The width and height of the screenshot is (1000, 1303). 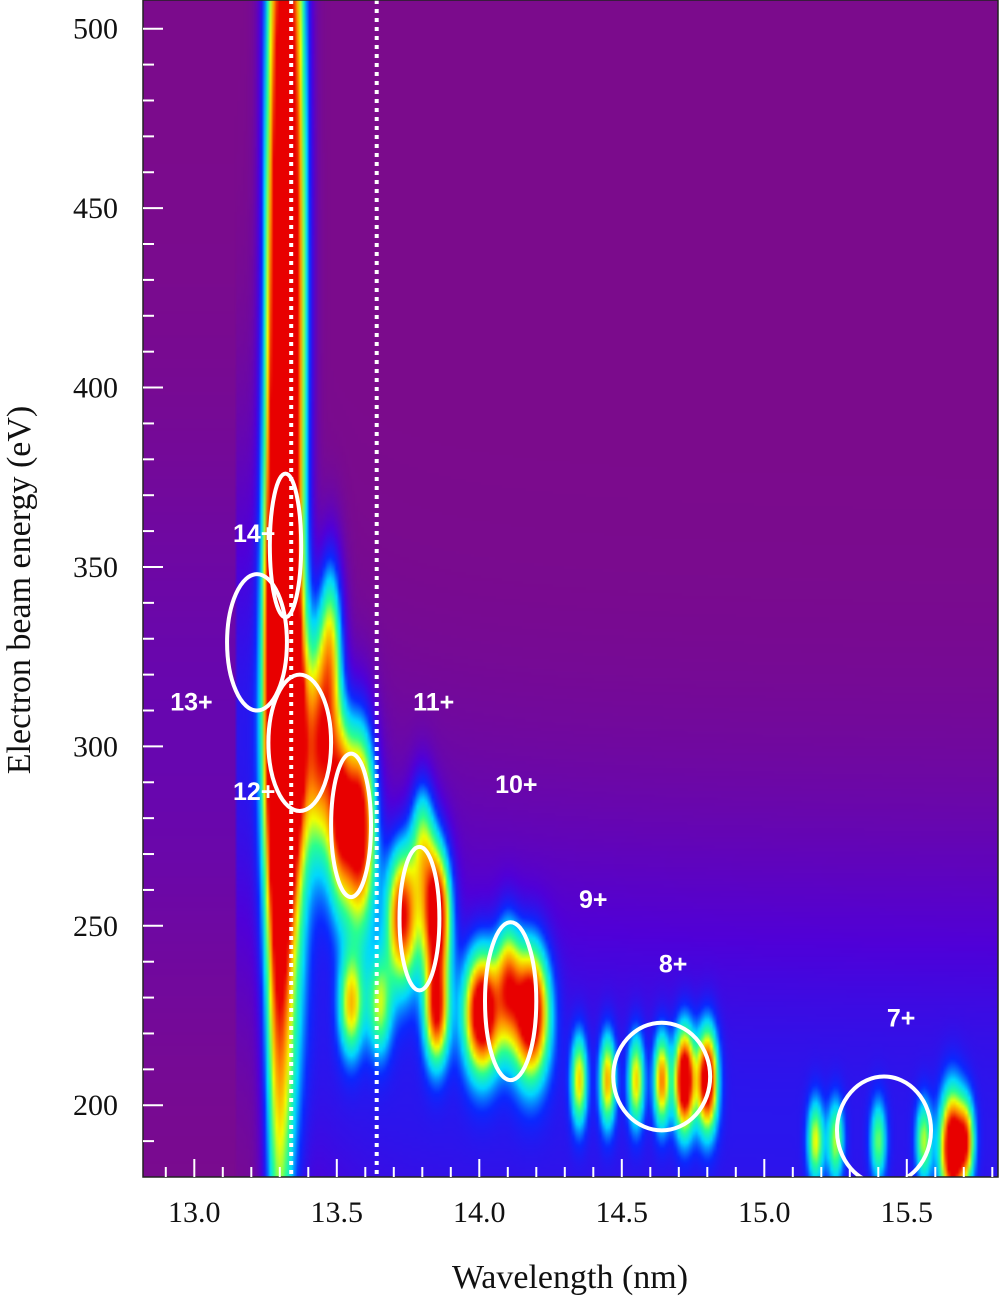 What do you see at coordinates (95, 208) in the screenshot?
I see `y-tick-label: 450` at bounding box center [95, 208].